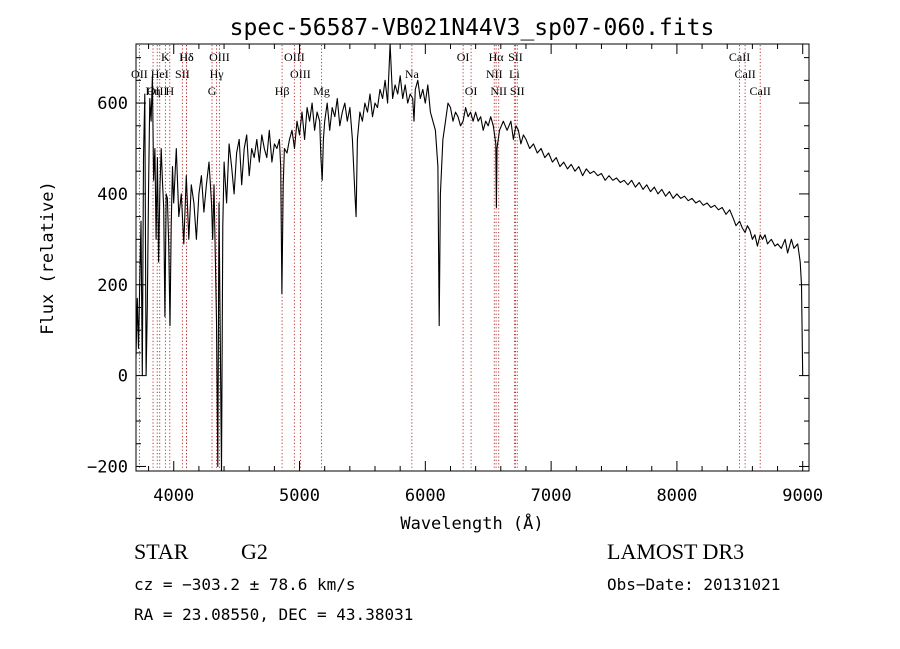 This screenshot has height=649, width=900. Describe the element at coordinates (48, 258) in the screenshot. I see `y-axis-label: Flux (relative)` at that location.